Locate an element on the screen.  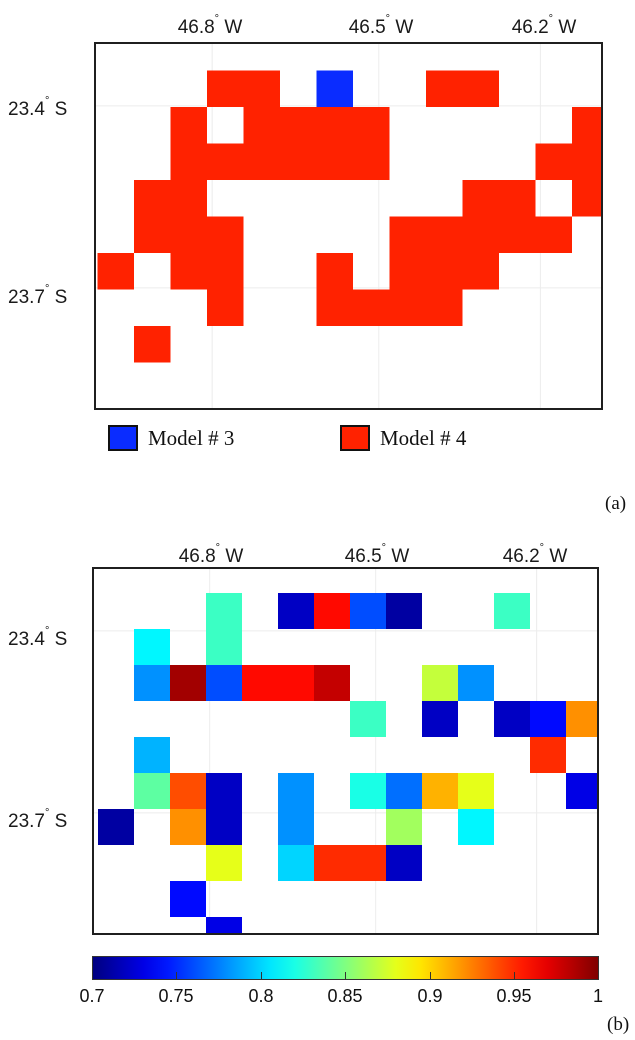
lon-label-46.5-a: 46.5° W is located at coordinates (381, 25).